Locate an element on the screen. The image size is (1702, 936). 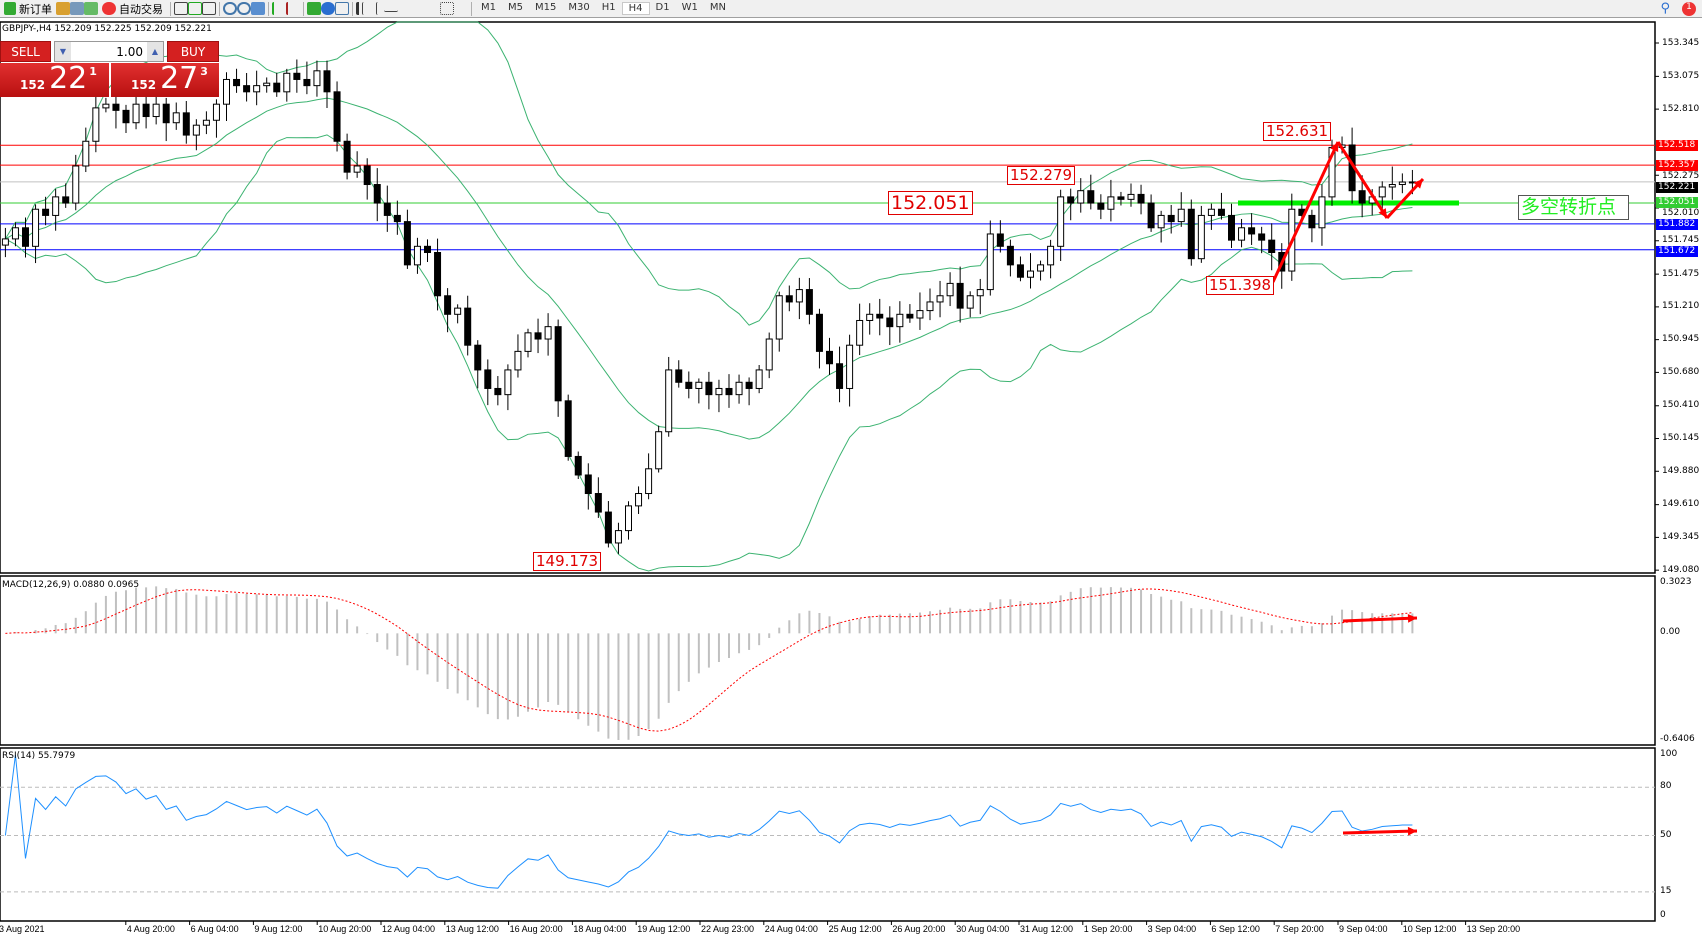
macd-title: MACD(12,26,9) 0.0880 0.0965 is located at coordinates (71, 585).